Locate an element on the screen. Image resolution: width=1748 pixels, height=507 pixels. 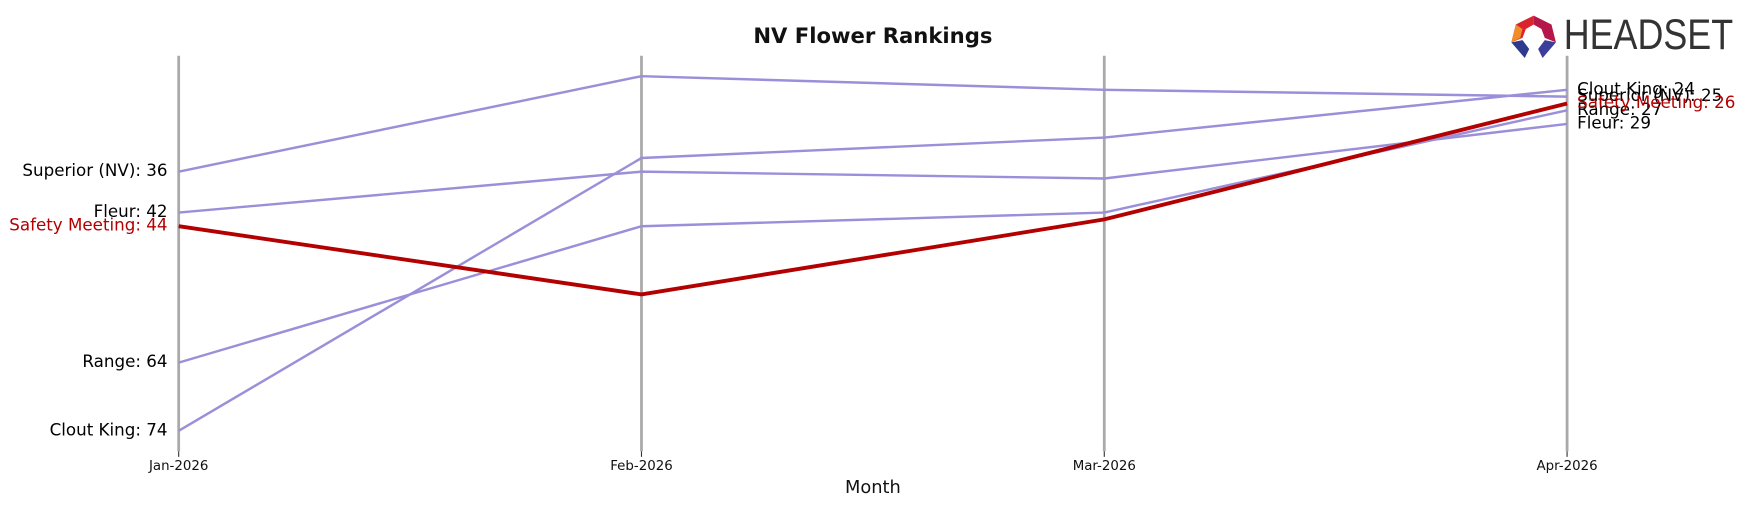
value-label: Range: 27 is located at coordinates (1619, 109).